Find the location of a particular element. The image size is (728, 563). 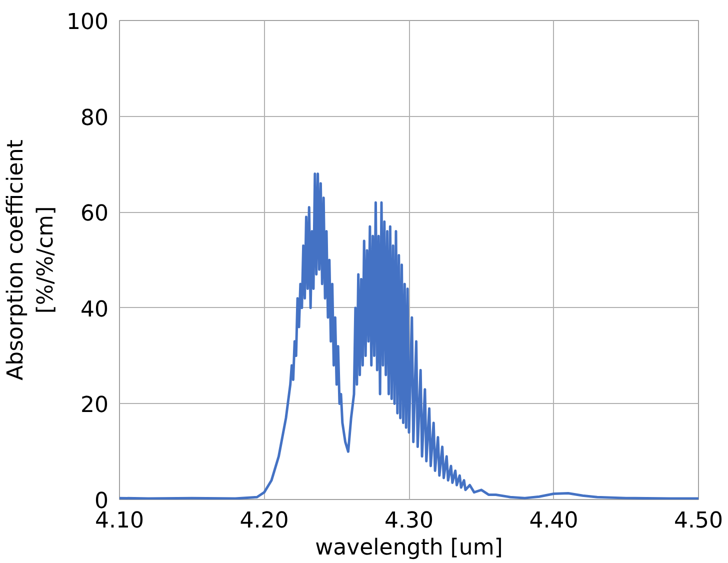

y-tick-label: 40 is located at coordinates (94, 309).